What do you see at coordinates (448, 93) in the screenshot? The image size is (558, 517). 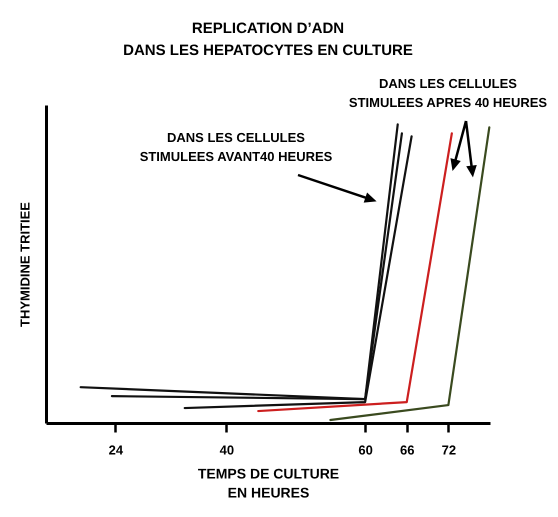 I see `text: DANS LES CELLULES STIMULEES APRES 40 HEURES` at bounding box center [448, 93].